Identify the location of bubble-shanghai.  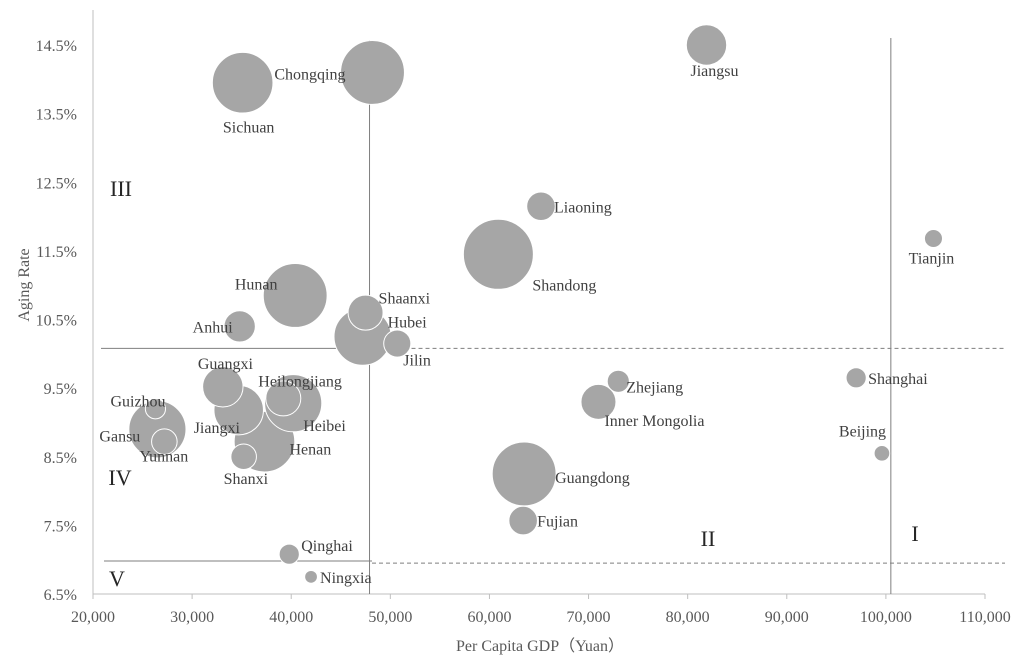
(856, 378).